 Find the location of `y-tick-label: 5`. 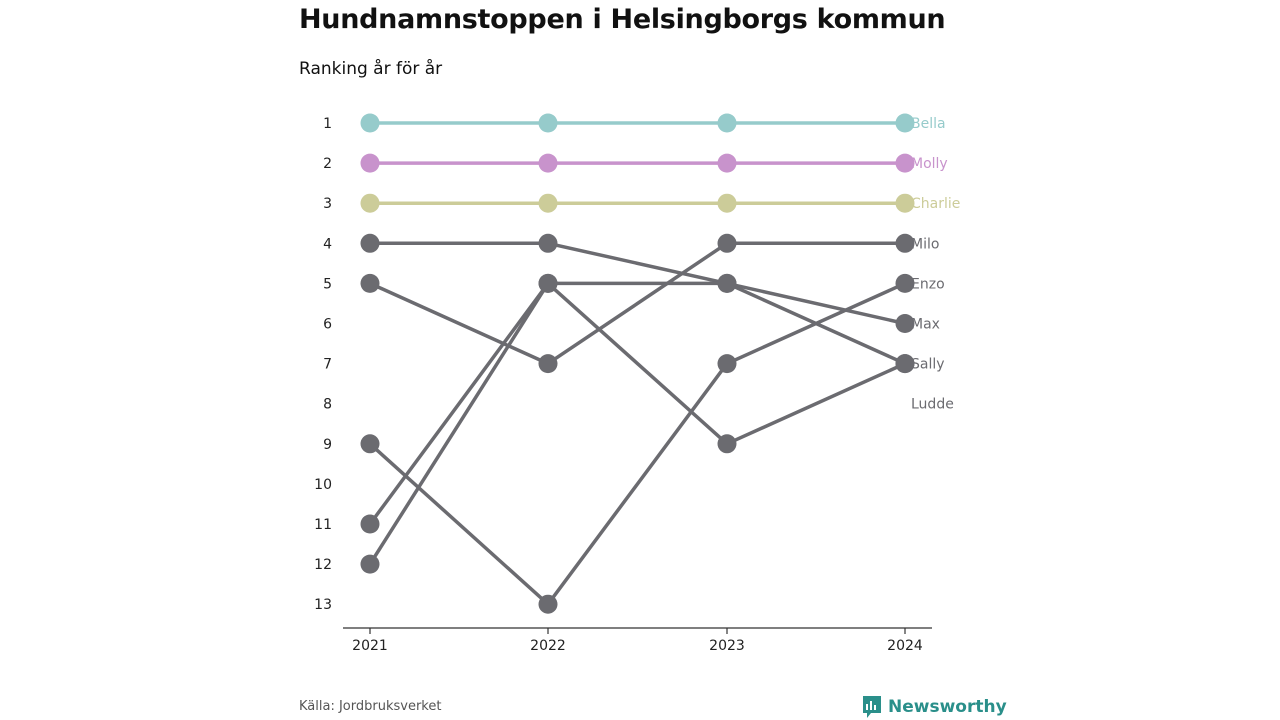

y-tick-label: 5 is located at coordinates (327, 284).